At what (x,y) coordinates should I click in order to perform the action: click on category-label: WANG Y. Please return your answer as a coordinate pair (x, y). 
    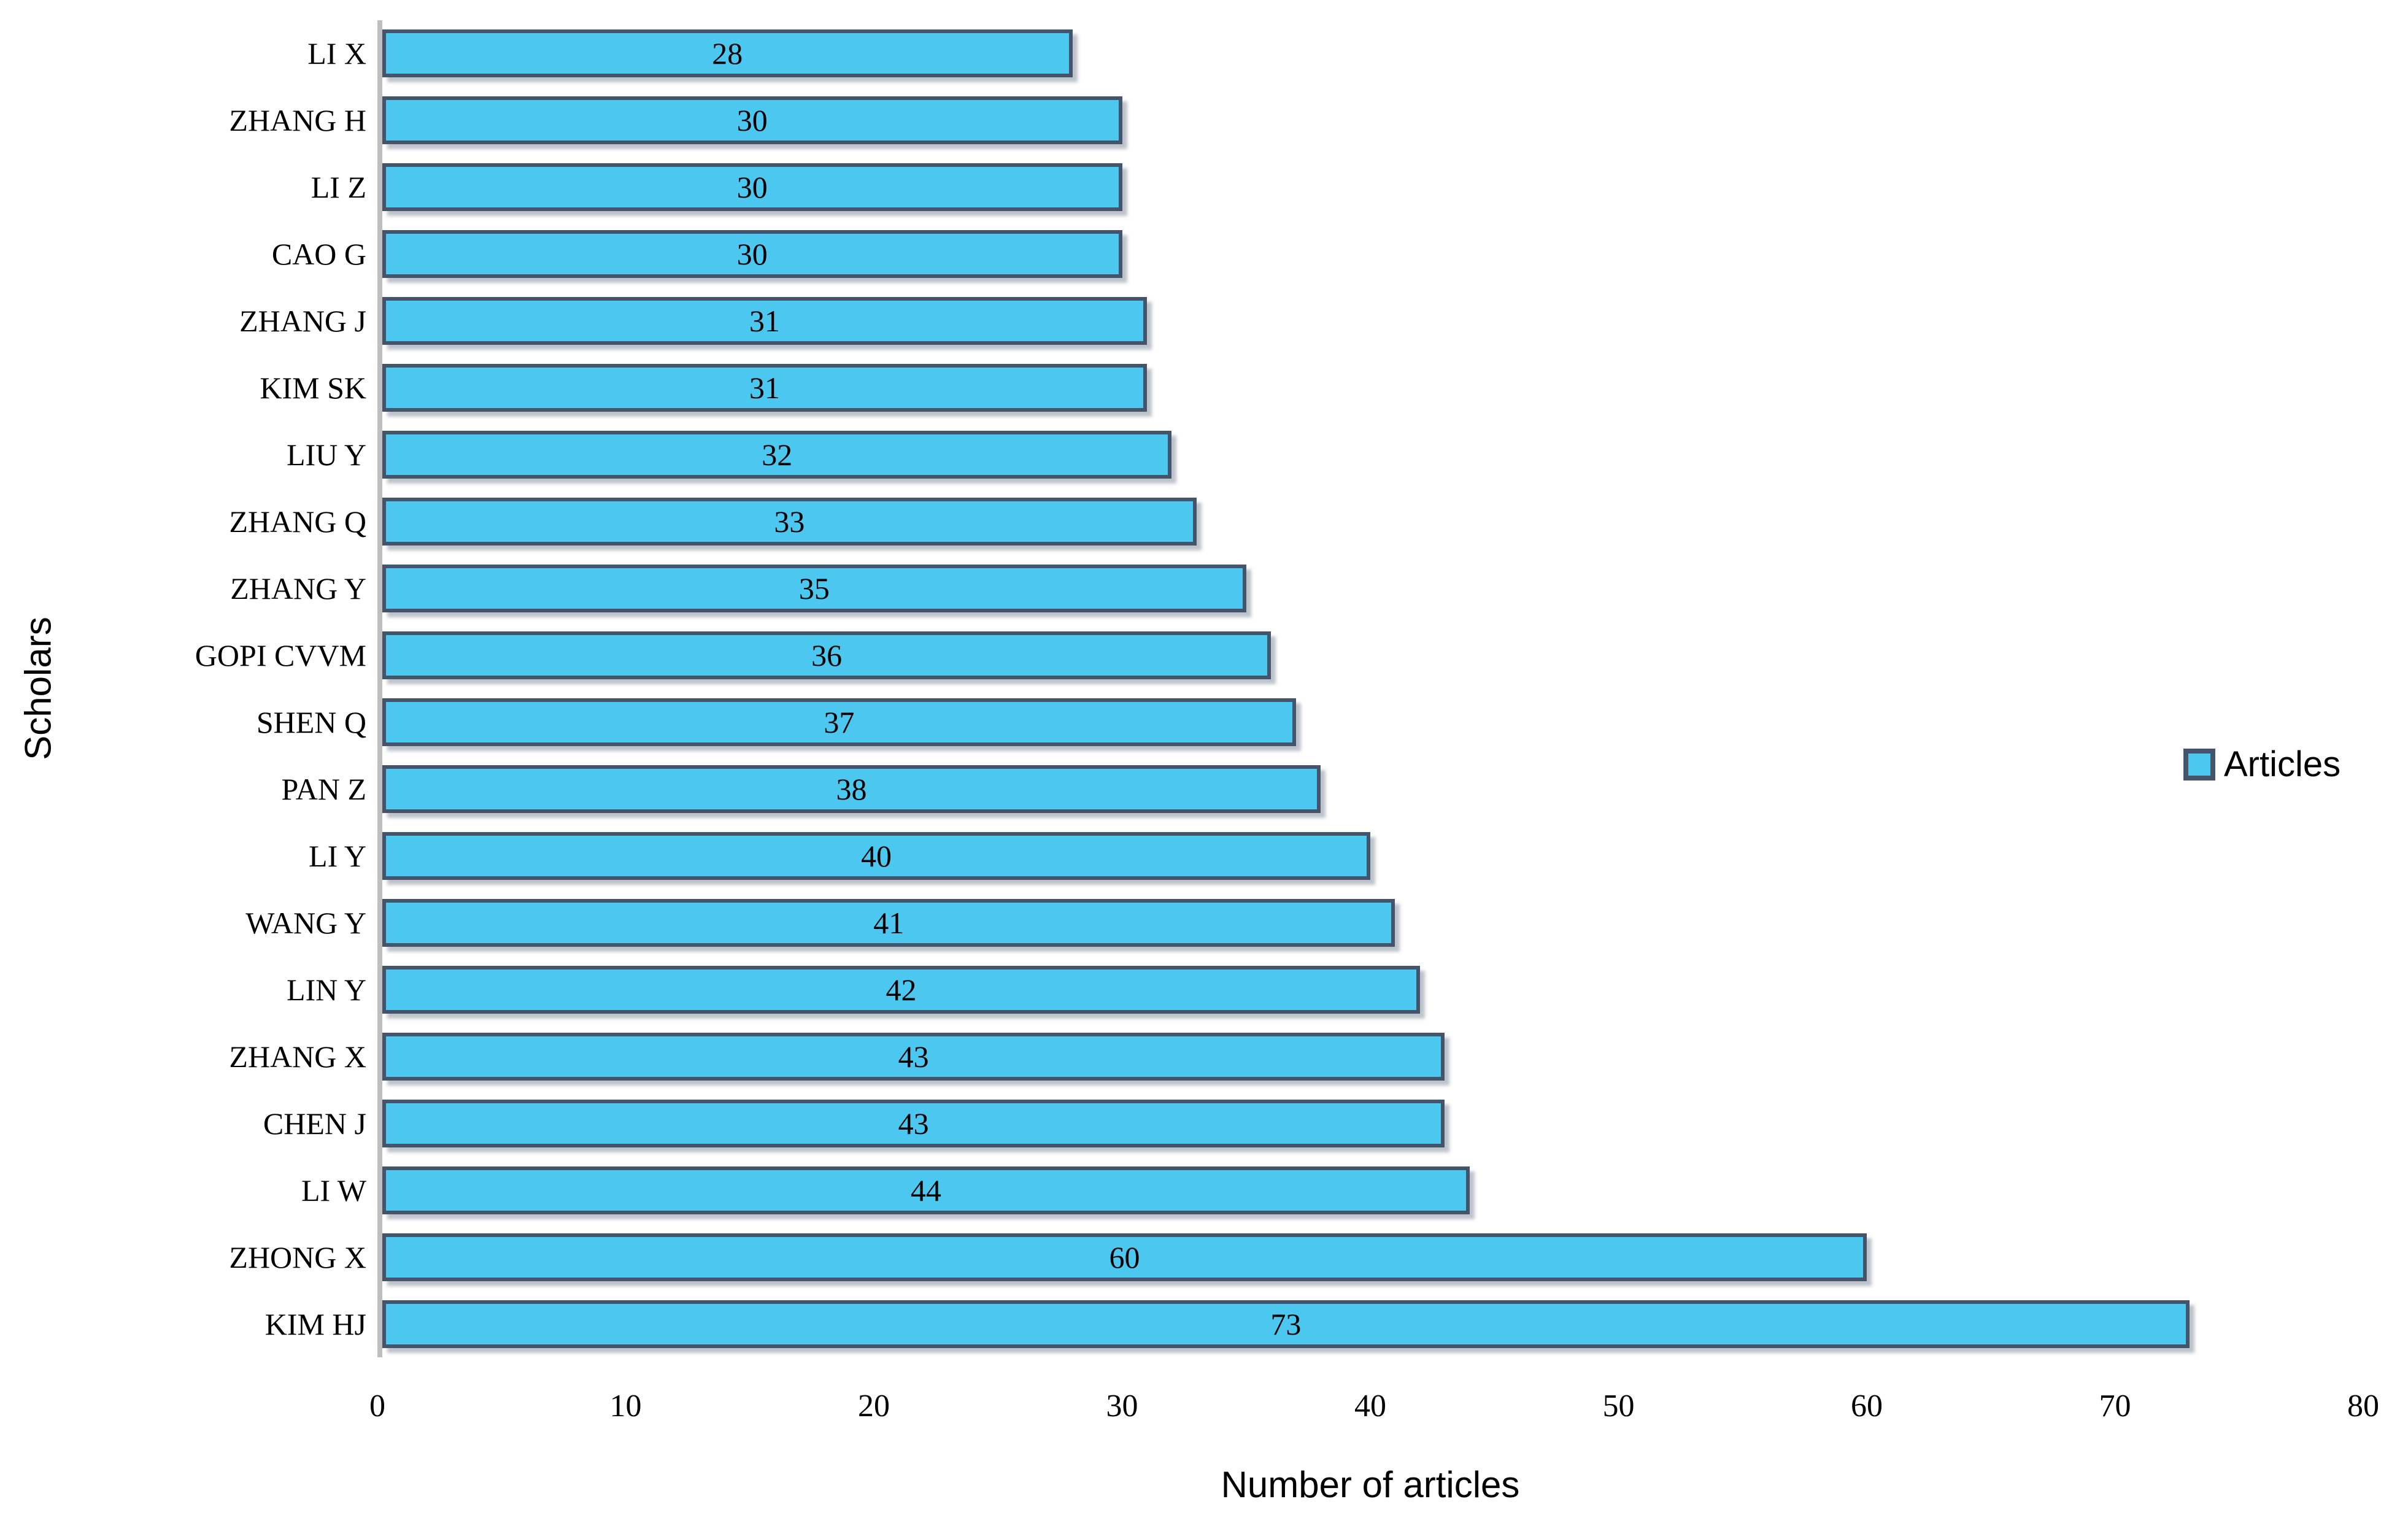
    Looking at the image, I should click on (306, 922).